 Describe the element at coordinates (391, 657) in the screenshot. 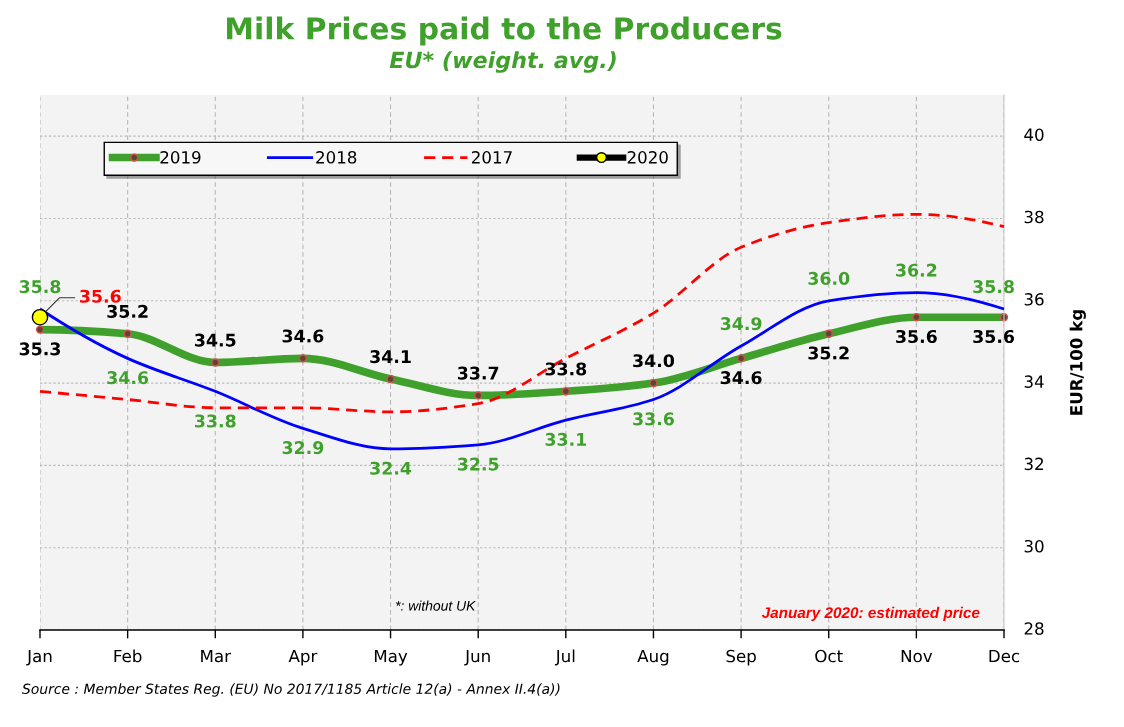

I see `x-tick-label: May` at that location.